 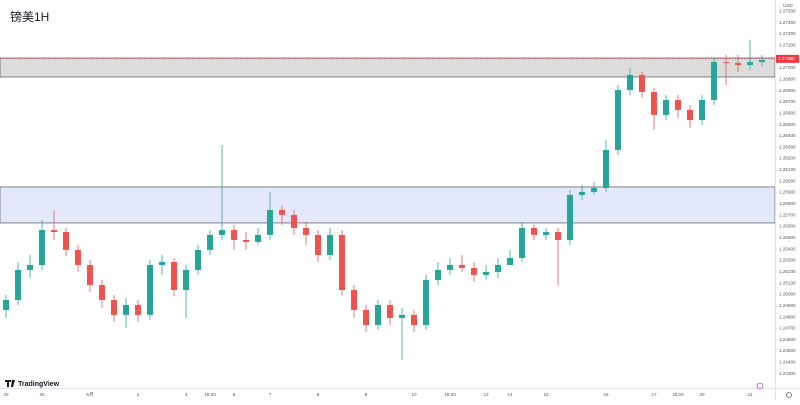 What do you see at coordinates (414, 394) in the screenshot?
I see `x-tick-label: 10` at bounding box center [414, 394].